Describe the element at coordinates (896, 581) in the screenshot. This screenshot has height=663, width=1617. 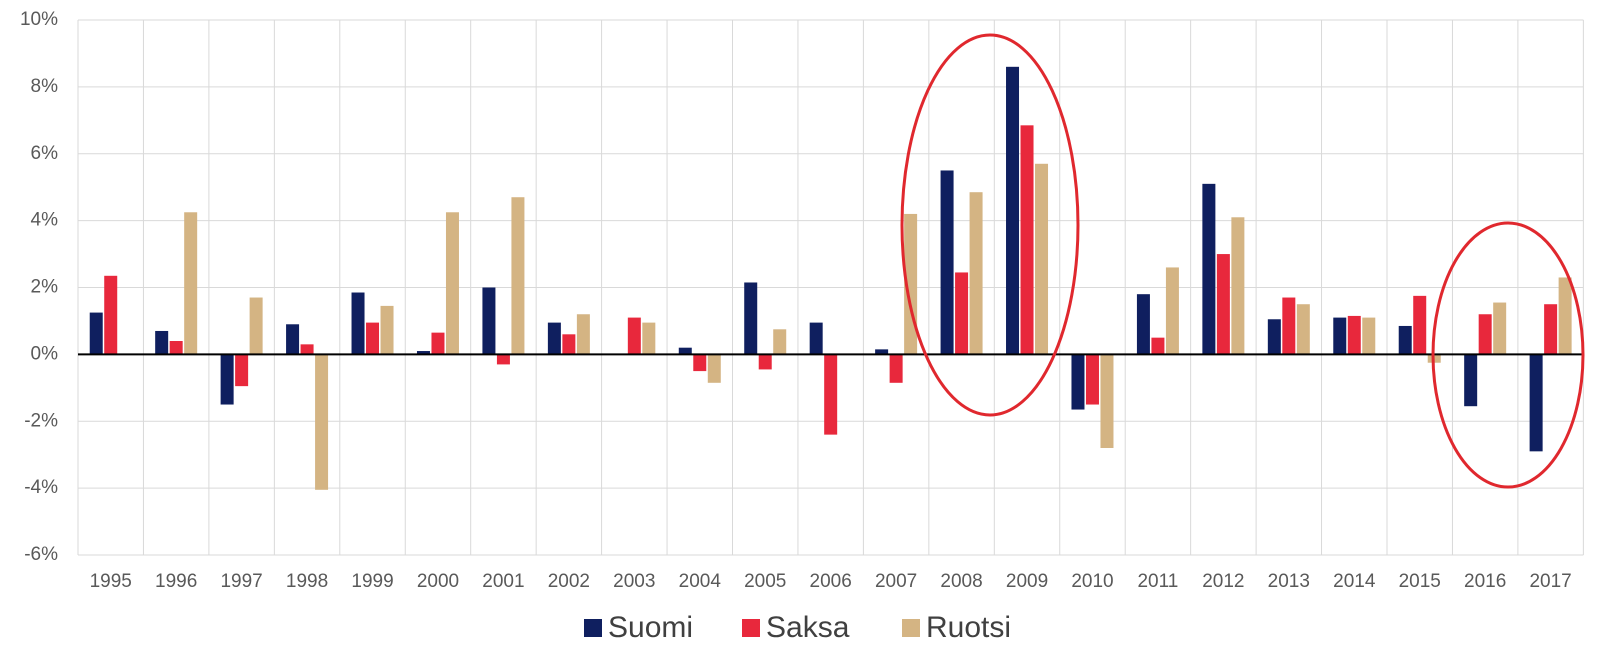
I see `x-tick-label: 2007` at that location.